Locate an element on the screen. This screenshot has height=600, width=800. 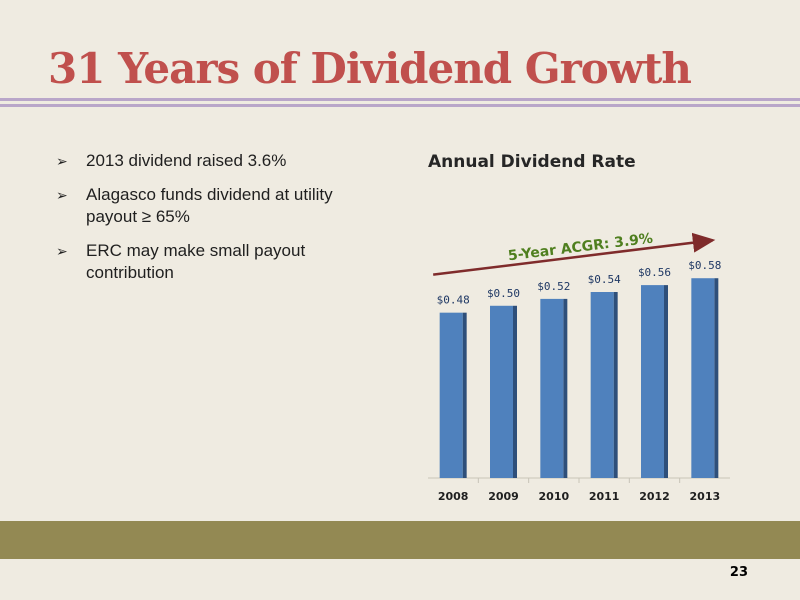
data-label: $0.58 is located at coordinates (704, 265).